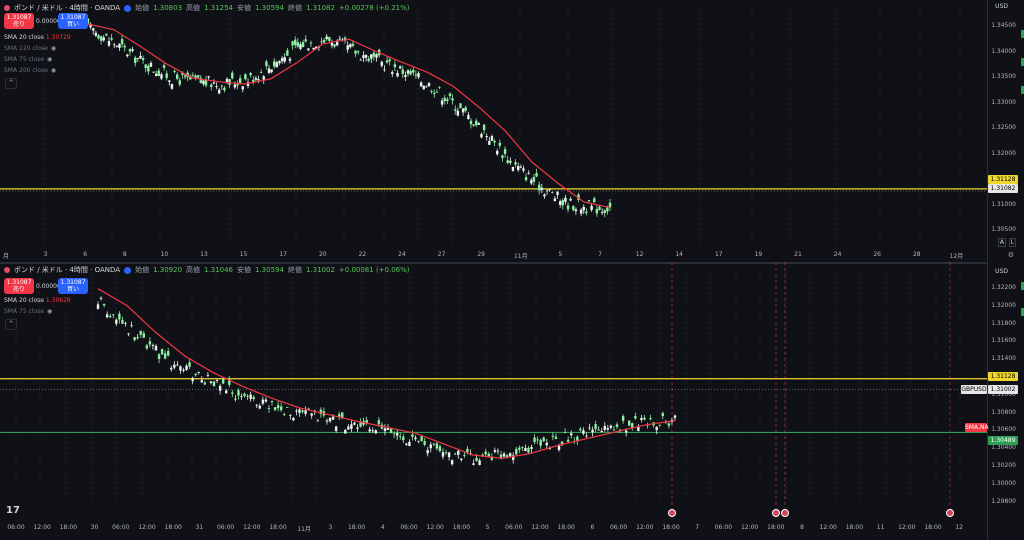  I want to click on bottom-x-tick: 18:00, so click(854, 527).